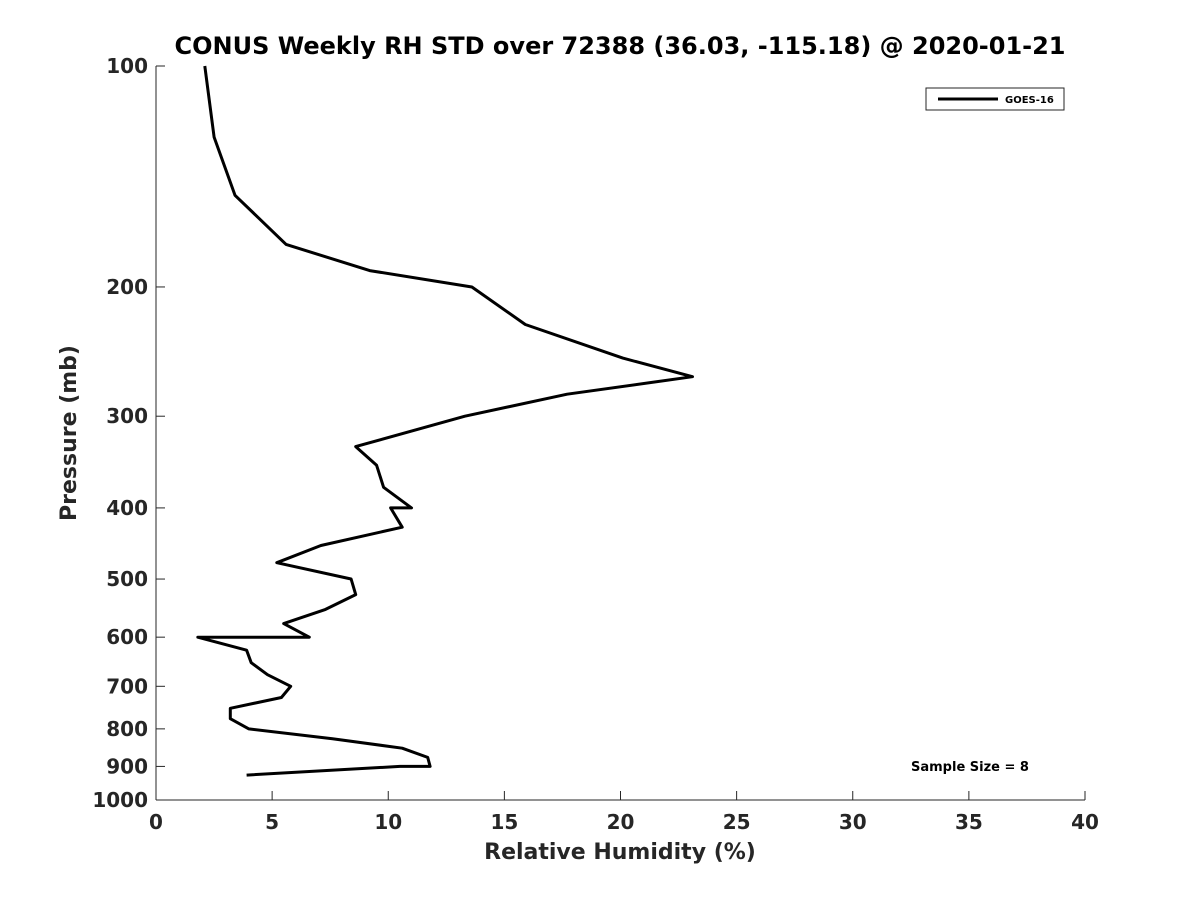 This screenshot has height=900, width=1200. Describe the element at coordinates (127, 508) in the screenshot. I see `y-tick-label: 400` at that location.